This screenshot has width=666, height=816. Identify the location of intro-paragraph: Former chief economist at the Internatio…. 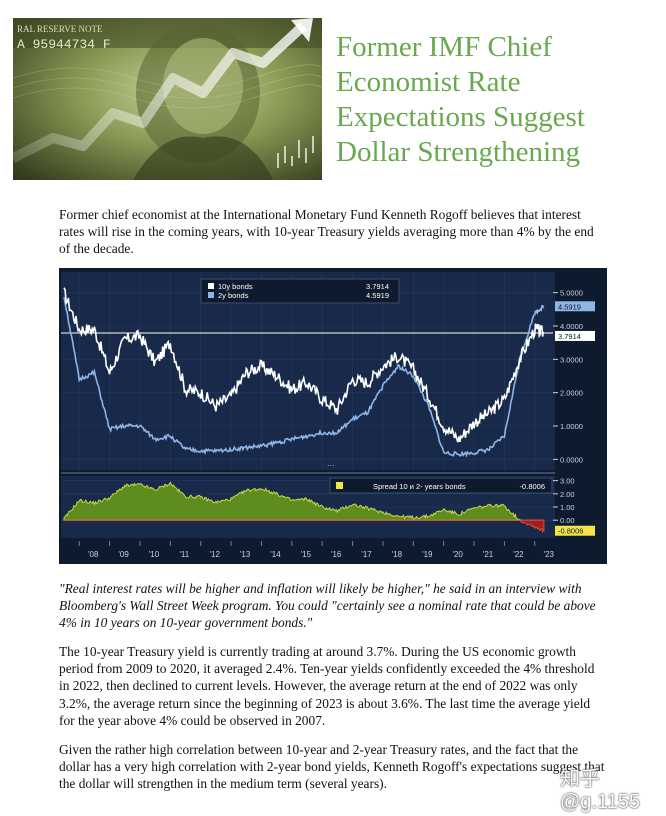
(326, 232).